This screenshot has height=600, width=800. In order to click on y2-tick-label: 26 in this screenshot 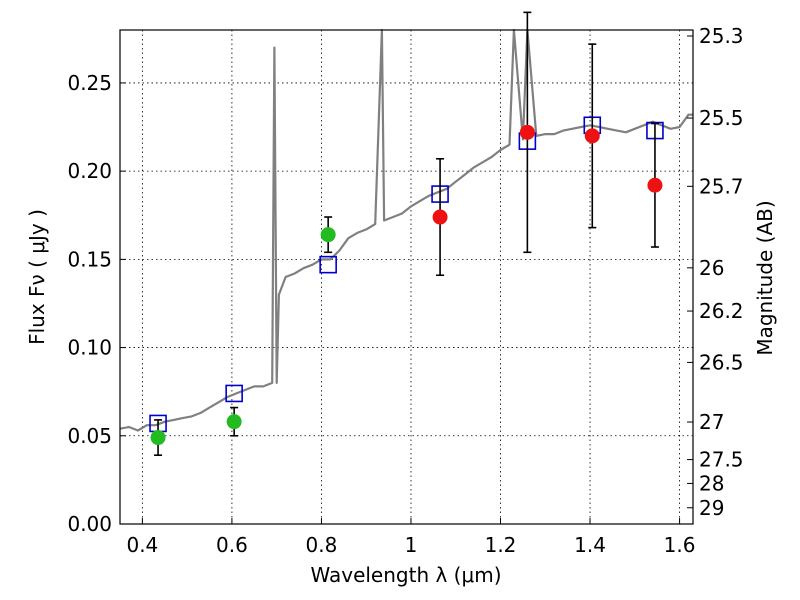, I will do `click(711, 268)`.